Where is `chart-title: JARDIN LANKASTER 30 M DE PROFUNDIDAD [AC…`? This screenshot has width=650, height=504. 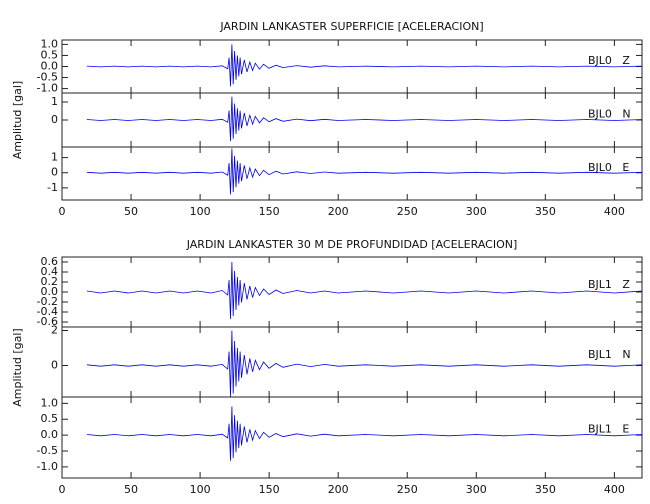 chart-title: JARDIN LANKASTER 30 M DE PROFUNDIDAD [AC… is located at coordinates (352, 244).